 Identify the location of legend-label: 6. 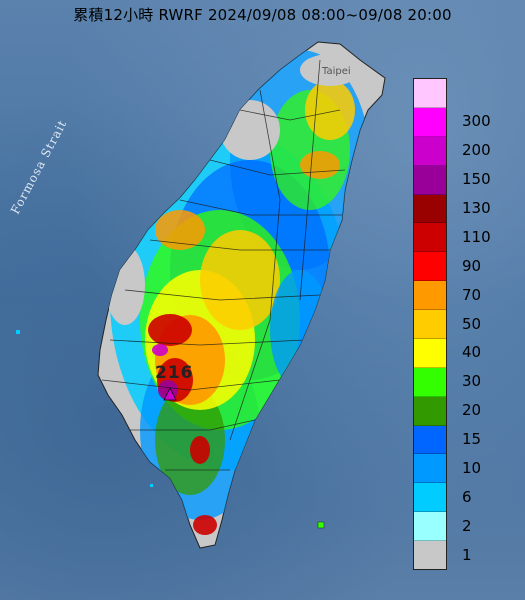
(467, 497).